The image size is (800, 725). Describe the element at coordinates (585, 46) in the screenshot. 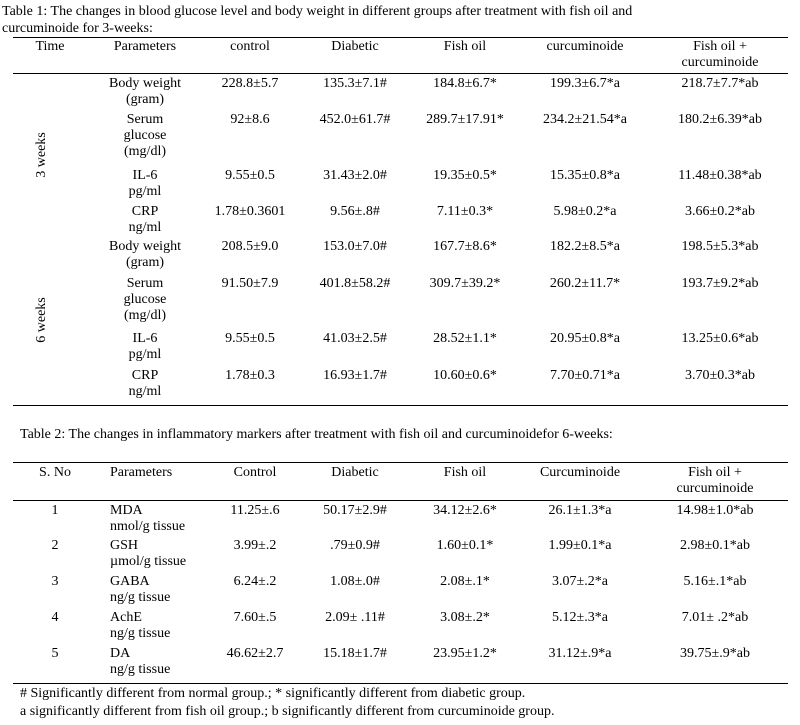

I see `table1-header-curcuminoide: curcuminoide` at that location.